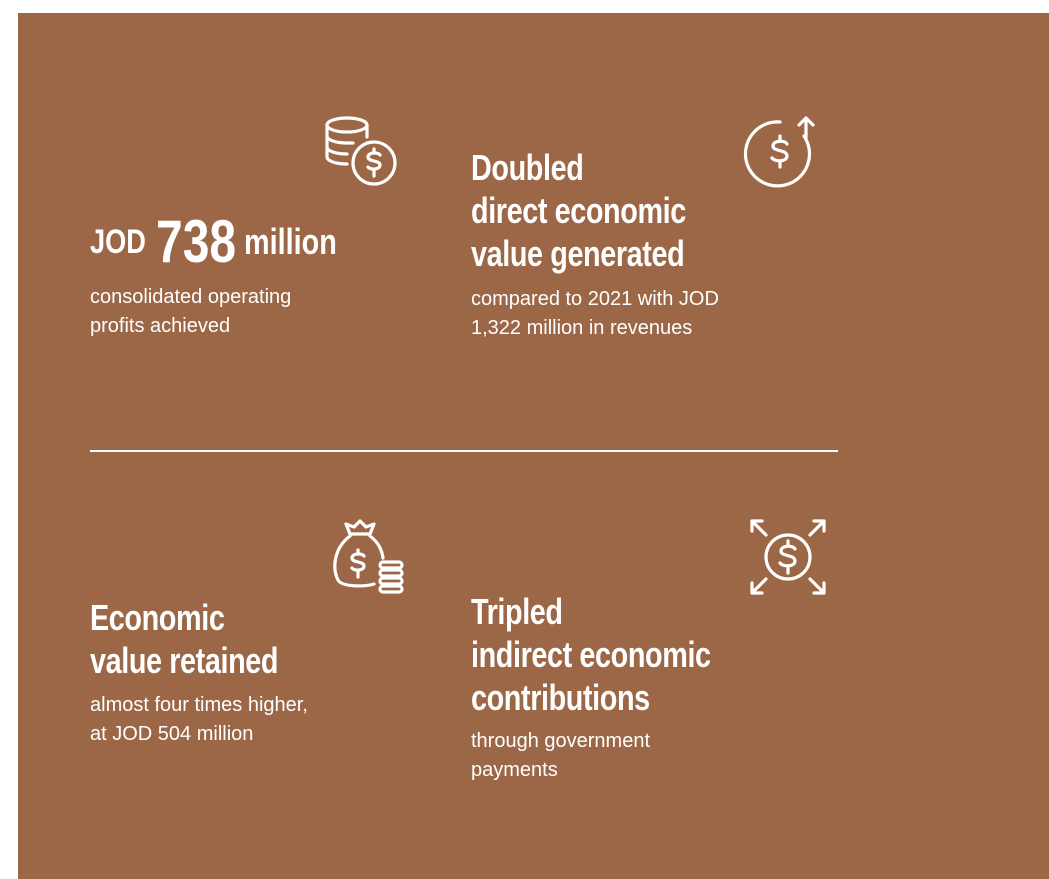  I want to click on card-title: Doubled direct economic value generated, so click(578, 210).